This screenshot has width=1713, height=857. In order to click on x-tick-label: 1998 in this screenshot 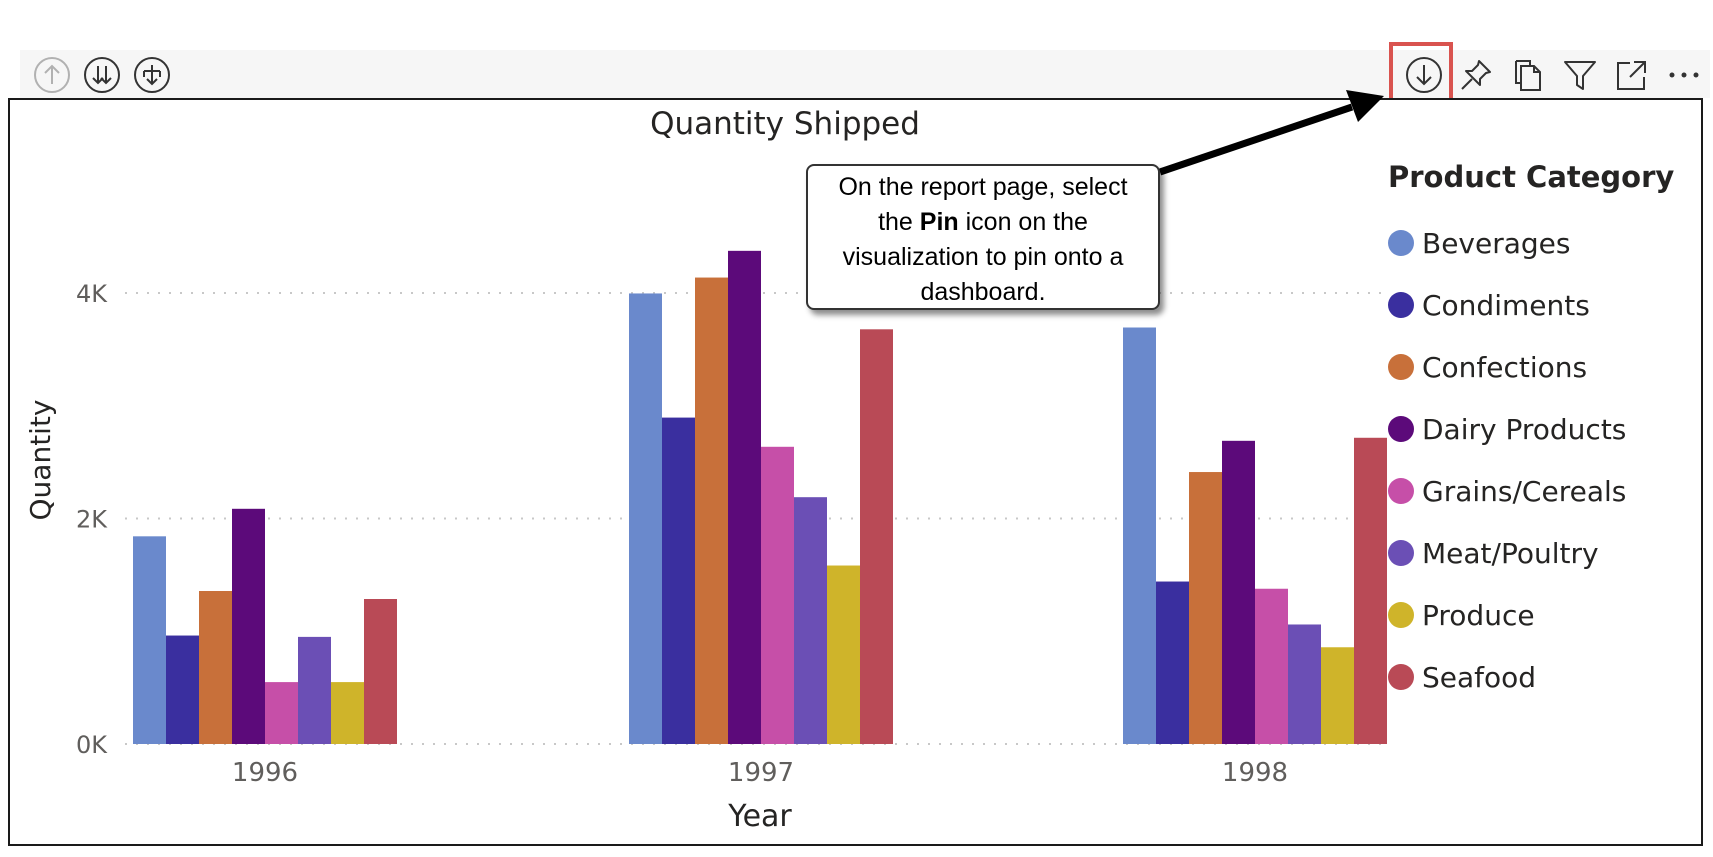, I will do `click(1255, 773)`.